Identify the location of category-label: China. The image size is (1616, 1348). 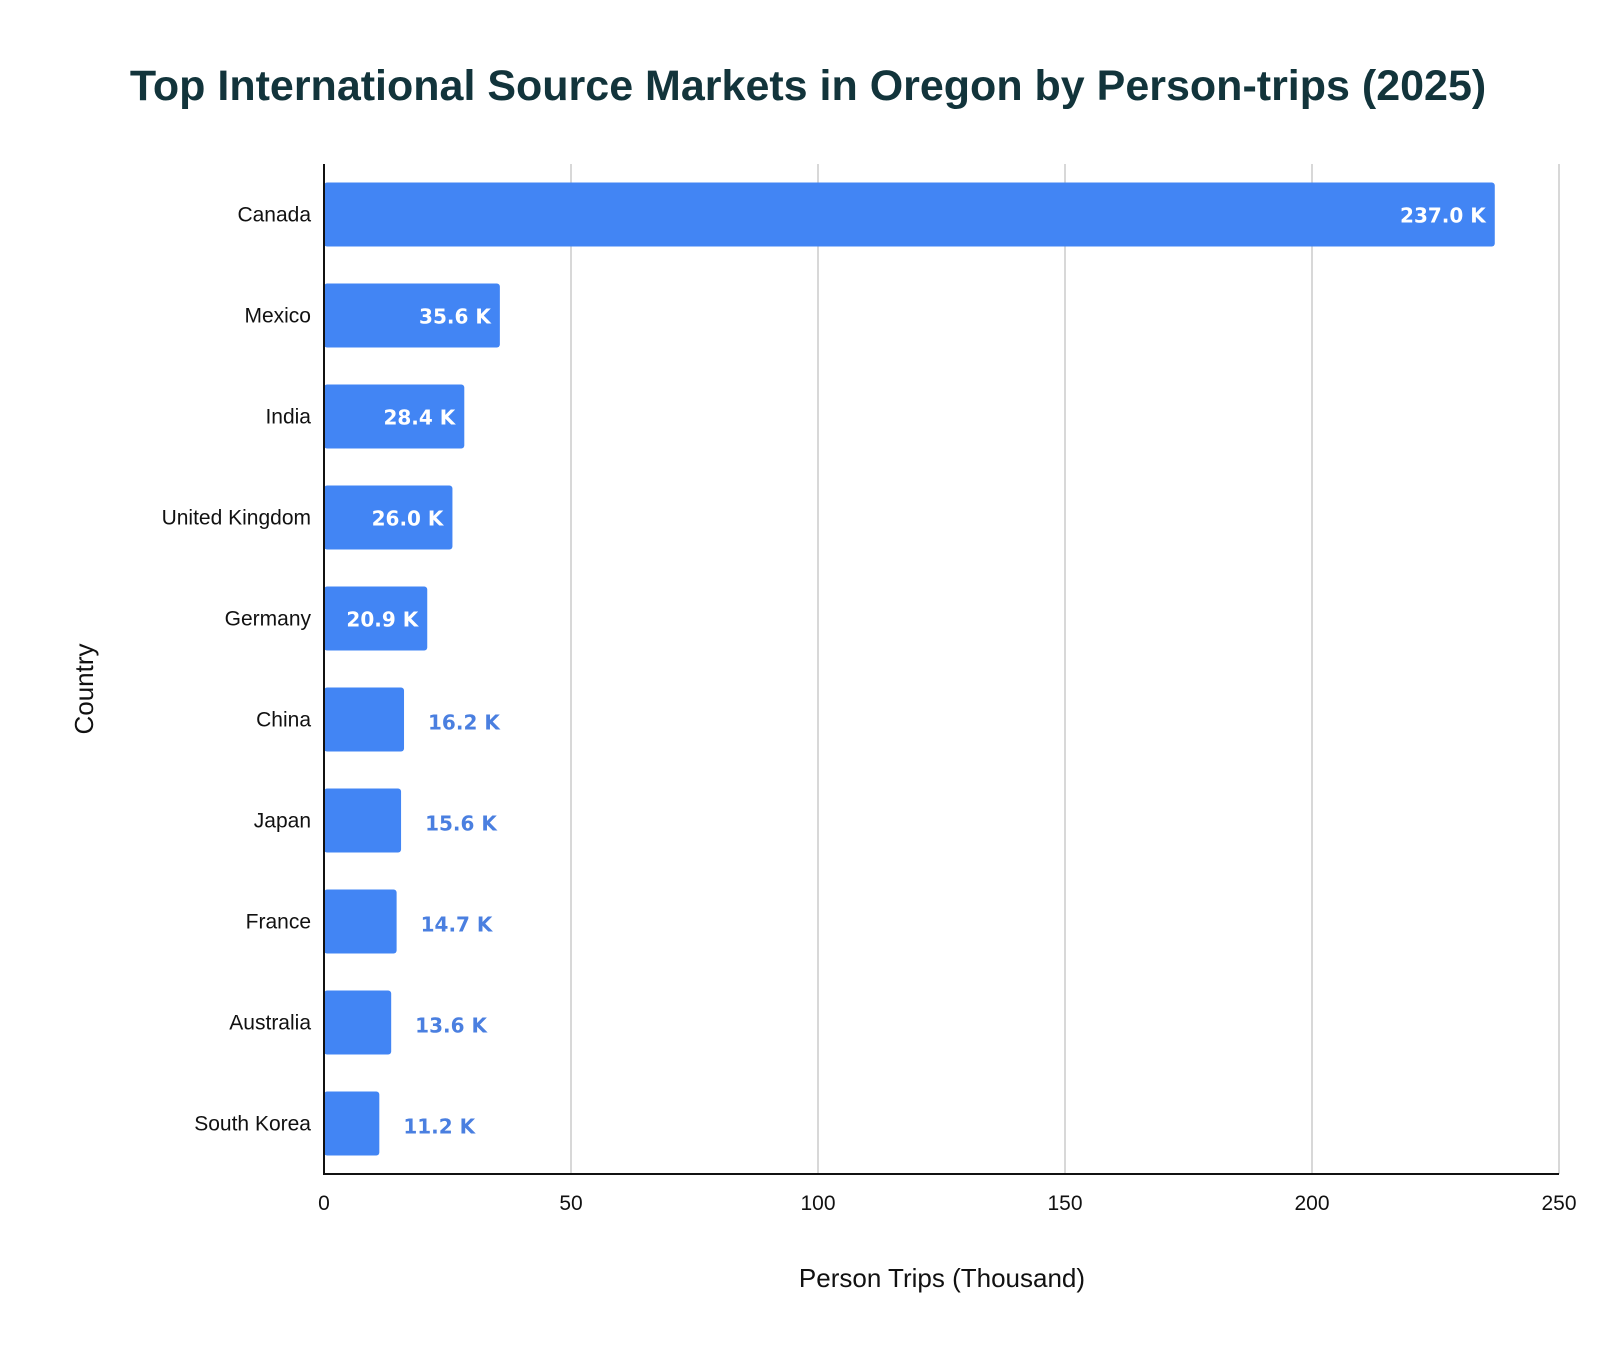
(283, 720).